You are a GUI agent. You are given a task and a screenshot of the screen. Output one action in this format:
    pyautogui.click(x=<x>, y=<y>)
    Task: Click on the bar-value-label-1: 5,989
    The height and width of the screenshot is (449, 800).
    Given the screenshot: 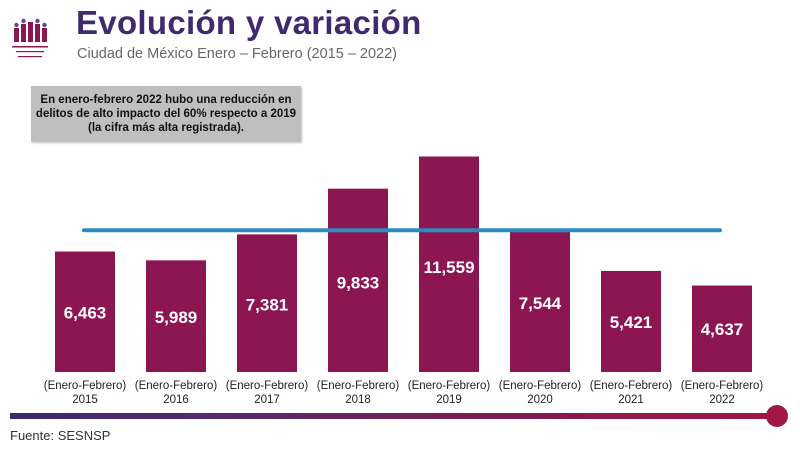 What is the action you would take?
    pyautogui.click(x=176, y=317)
    